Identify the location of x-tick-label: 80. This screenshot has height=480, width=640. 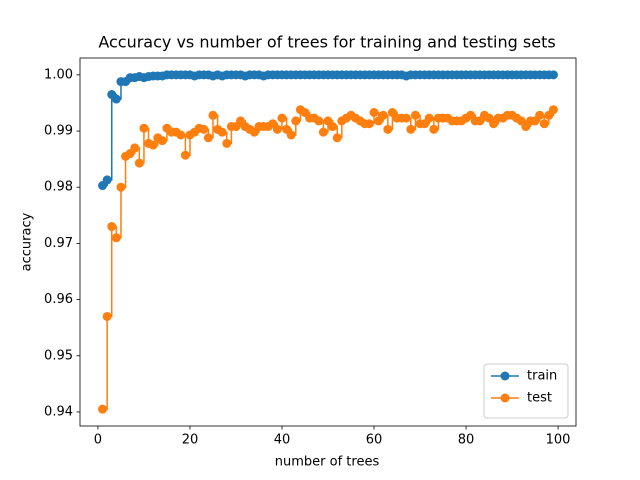
(466, 440).